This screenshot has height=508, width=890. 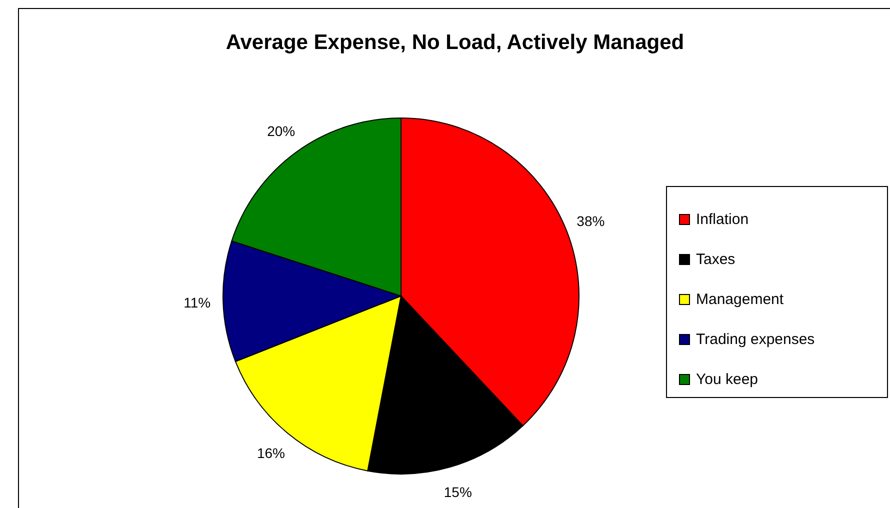 What do you see at coordinates (281, 130) in the screenshot?
I see `data-label: 20%` at bounding box center [281, 130].